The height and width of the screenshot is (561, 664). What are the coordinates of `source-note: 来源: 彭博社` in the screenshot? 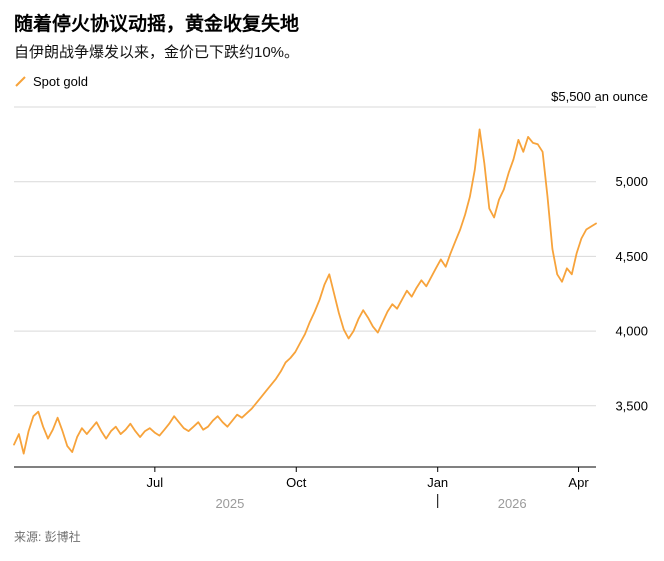 It's located at (47, 537).